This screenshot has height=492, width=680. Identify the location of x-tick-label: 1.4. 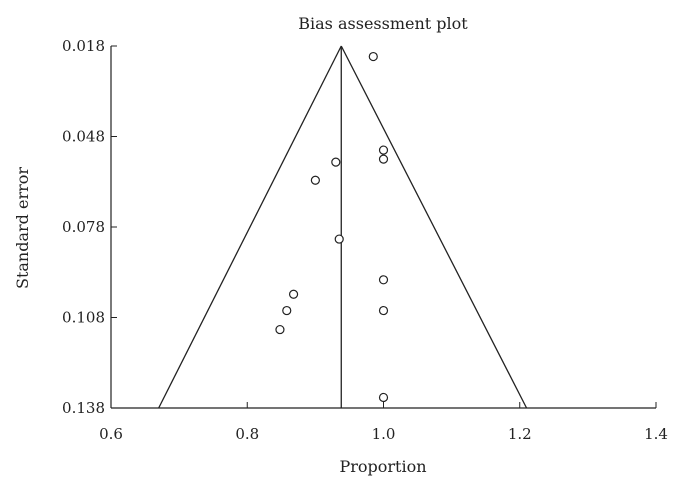
(656, 434).